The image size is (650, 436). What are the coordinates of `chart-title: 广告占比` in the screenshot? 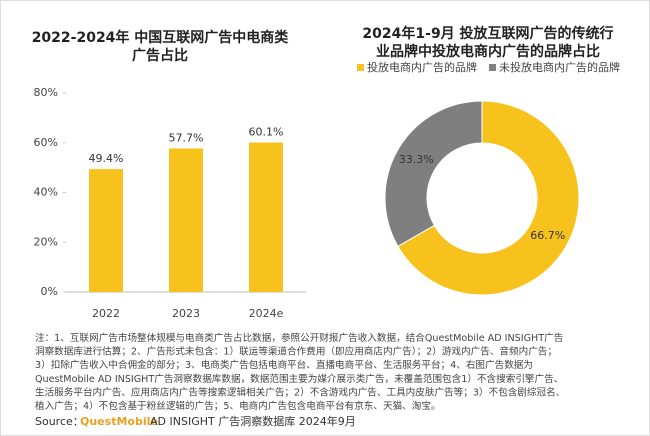 It's located at (160, 55).